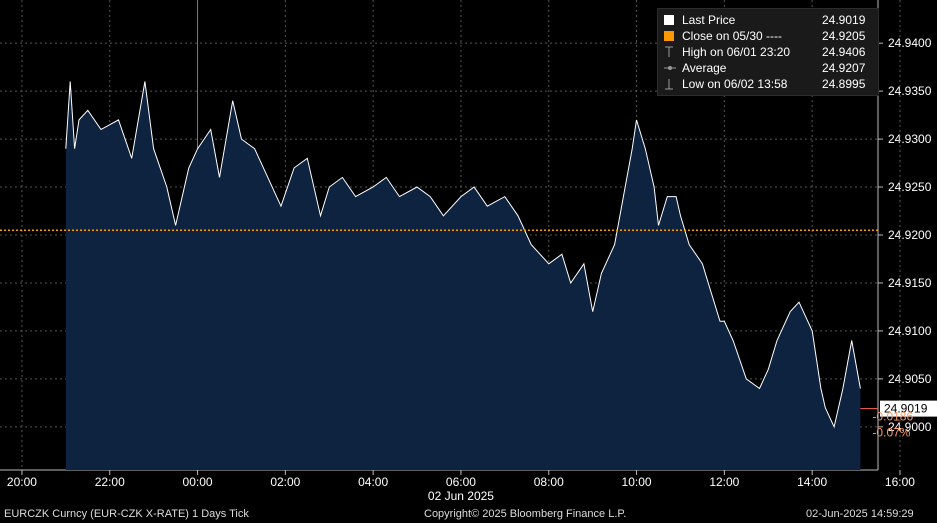 This screenshot has height=523, width=937. I want to click on x-tick-label: 14:00, so click(812, 482).